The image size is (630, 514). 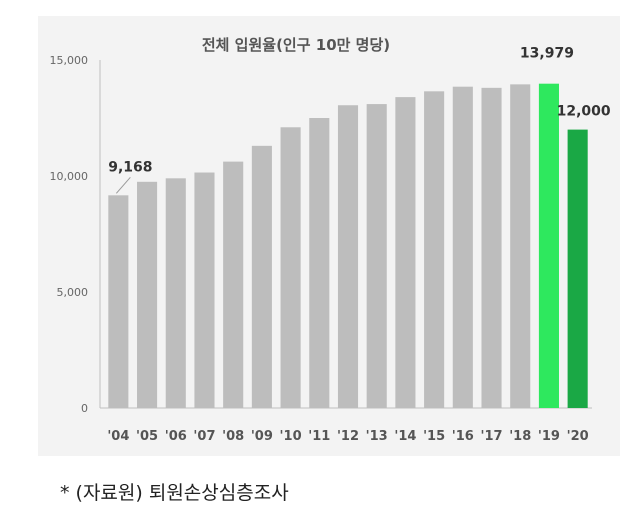 What do you see at coordinates (123, 185) in the screenshot?
I see `data-label-leader` at bounding box center [123, 185].